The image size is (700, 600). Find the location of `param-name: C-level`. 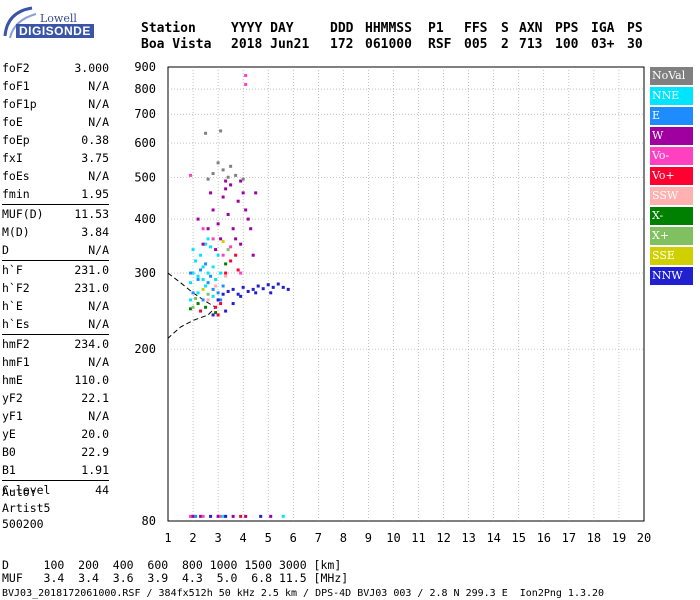

param-name: C-level is located at coordinates (26, 490).